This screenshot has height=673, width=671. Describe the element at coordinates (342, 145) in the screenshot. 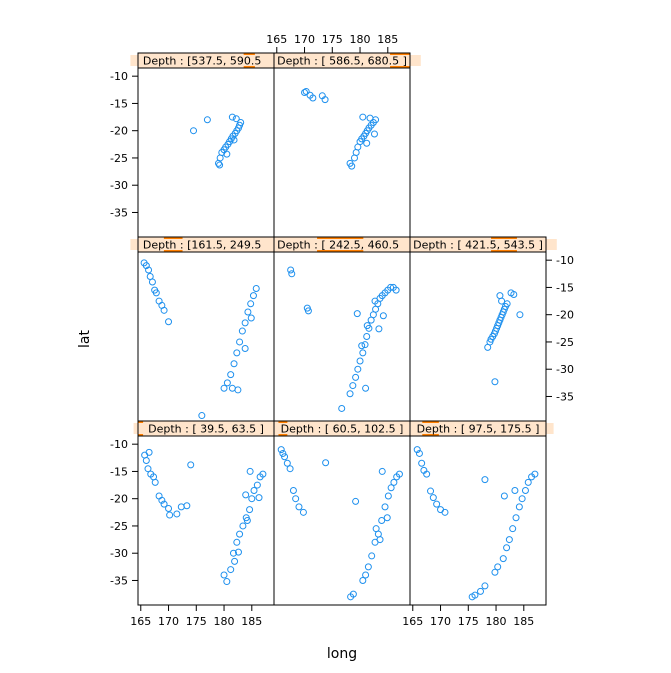

I see `panel-8: Depth : [ 586.5, 680.5 ]` at that location.